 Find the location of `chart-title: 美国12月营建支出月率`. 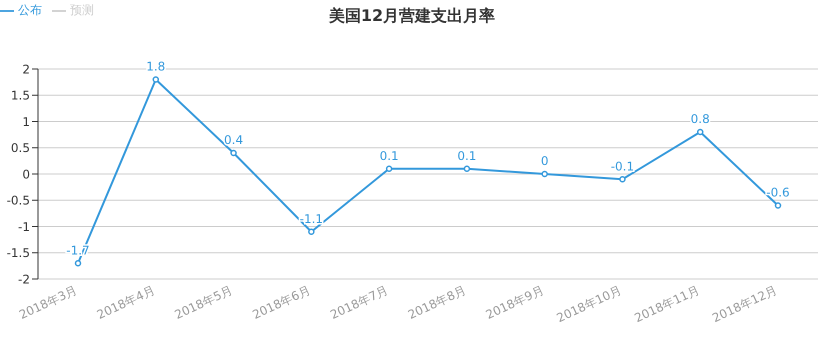

chart-title: 美国12月营建支出月率 is located at coordinates (412, 15).